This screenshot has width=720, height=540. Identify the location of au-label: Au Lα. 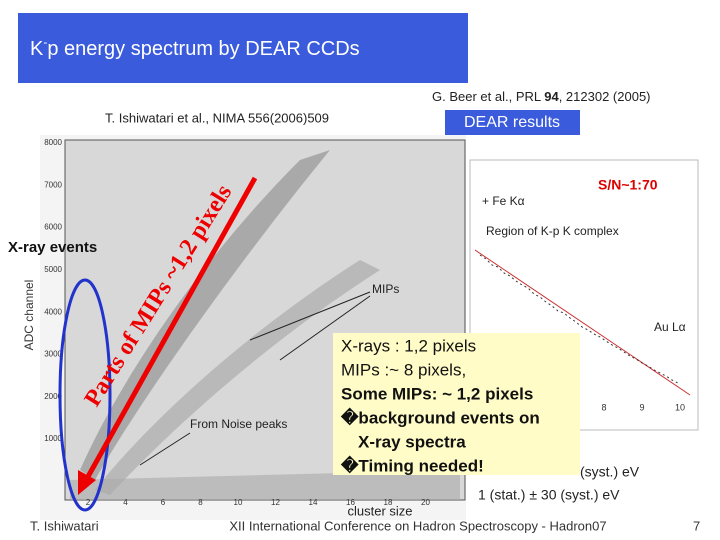
(670, 327).